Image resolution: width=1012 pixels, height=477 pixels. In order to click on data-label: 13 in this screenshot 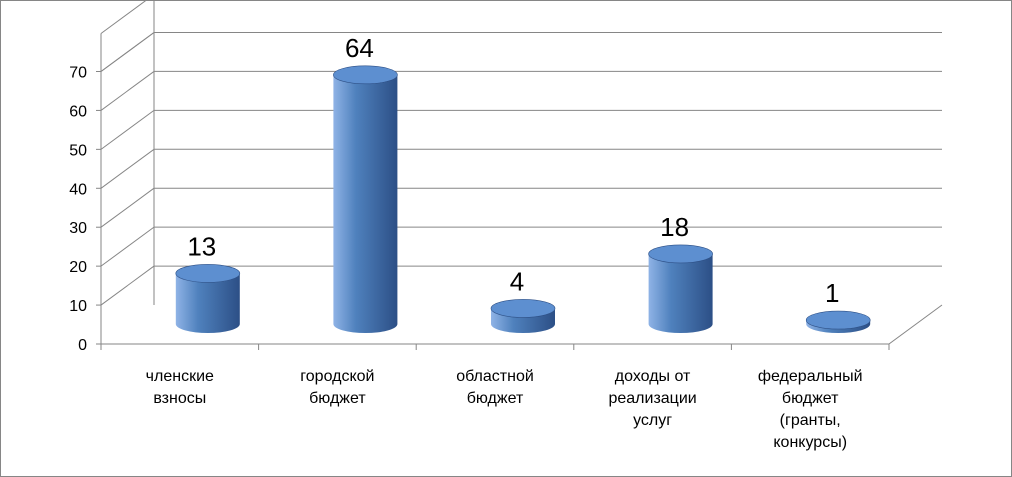, I will do `click(201, 246)`.